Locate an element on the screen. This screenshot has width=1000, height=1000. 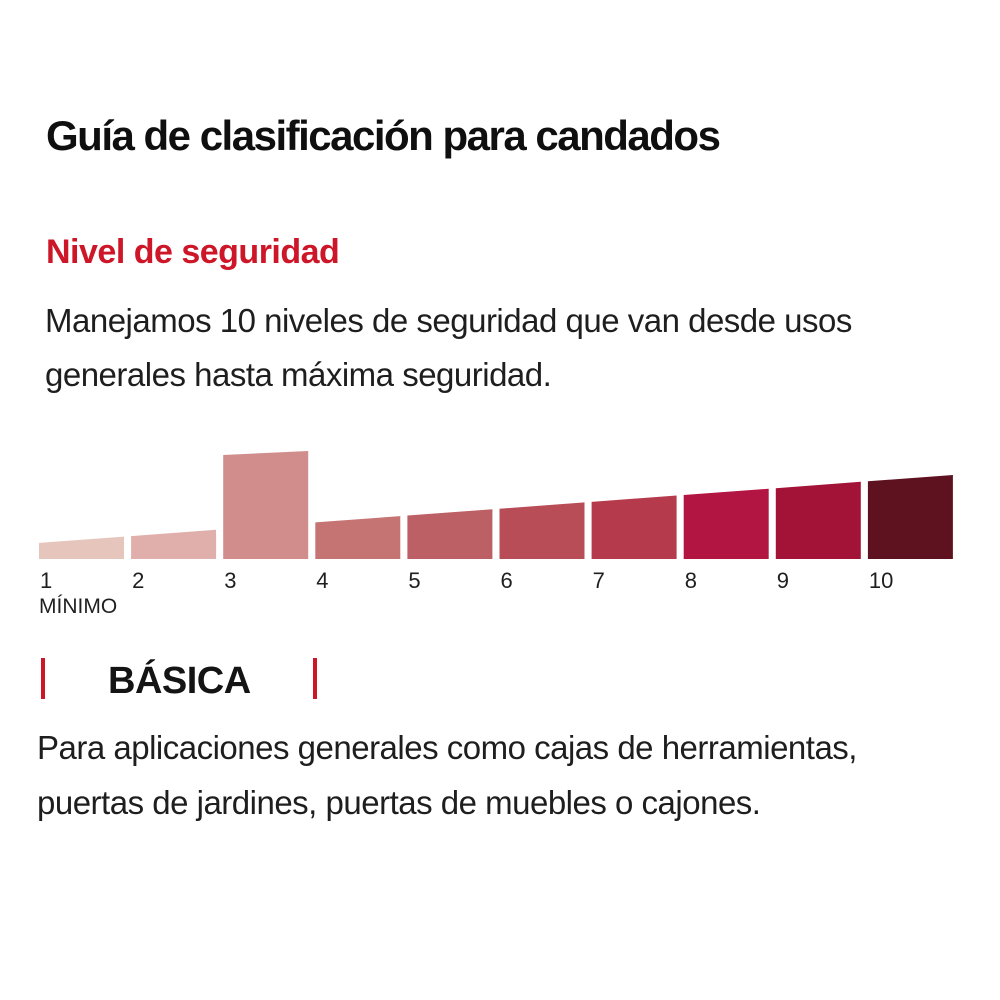
bar-label-4: 4 is located at coordinates (322, 580).